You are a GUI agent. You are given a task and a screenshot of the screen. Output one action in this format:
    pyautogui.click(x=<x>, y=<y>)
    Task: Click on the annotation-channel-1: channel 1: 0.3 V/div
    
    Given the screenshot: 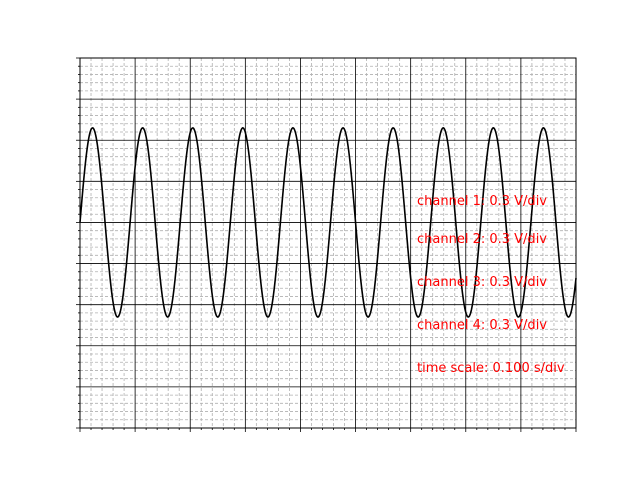 What is the action you would take?
    pyautogui.click(x=482, y=201)
    